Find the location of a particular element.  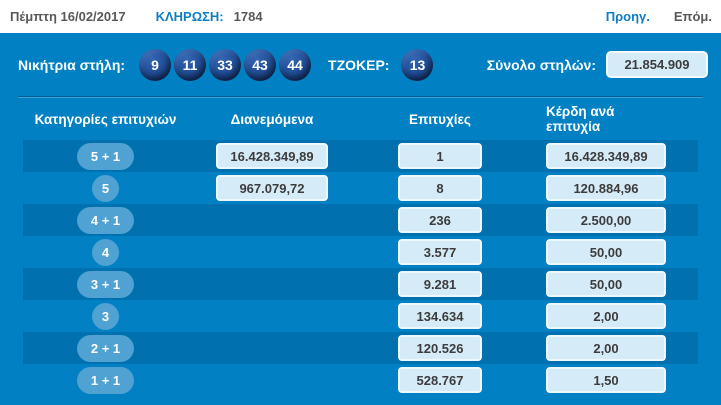

category-pill: 2 + 1 is located at coordinates (105, 348).